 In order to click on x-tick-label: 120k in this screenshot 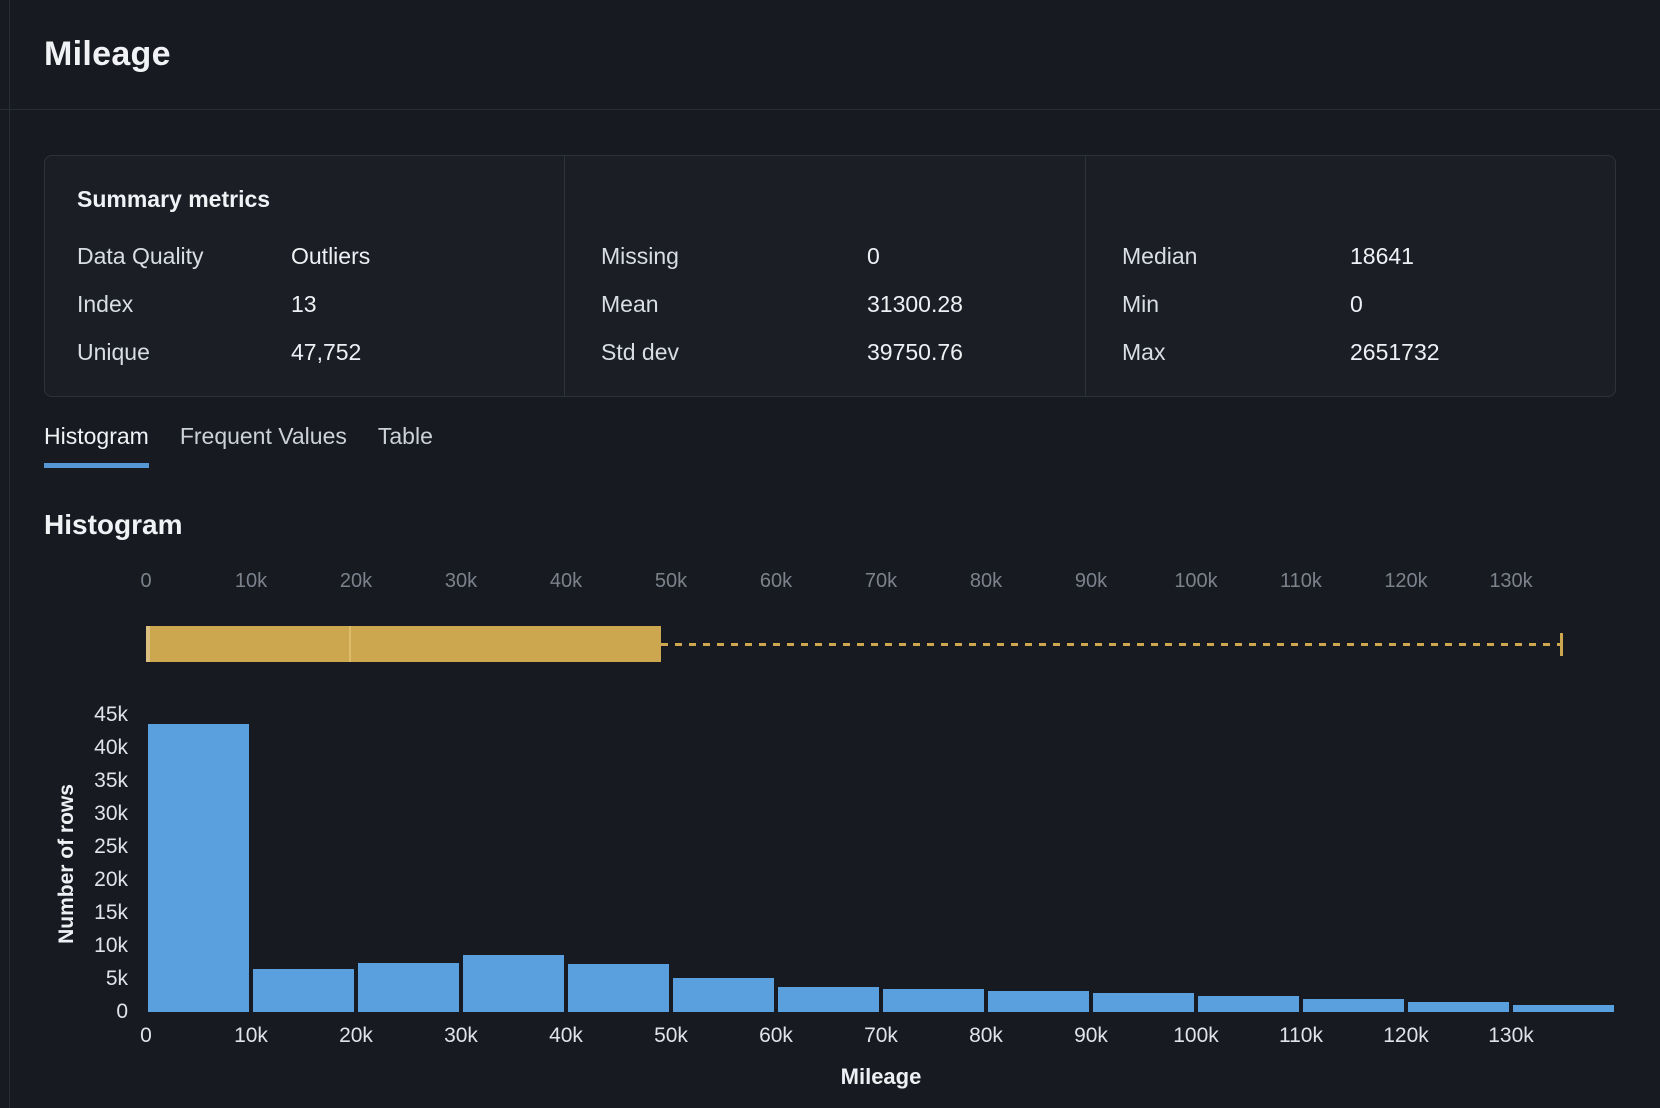, I will do `click(1406, 1035)`.